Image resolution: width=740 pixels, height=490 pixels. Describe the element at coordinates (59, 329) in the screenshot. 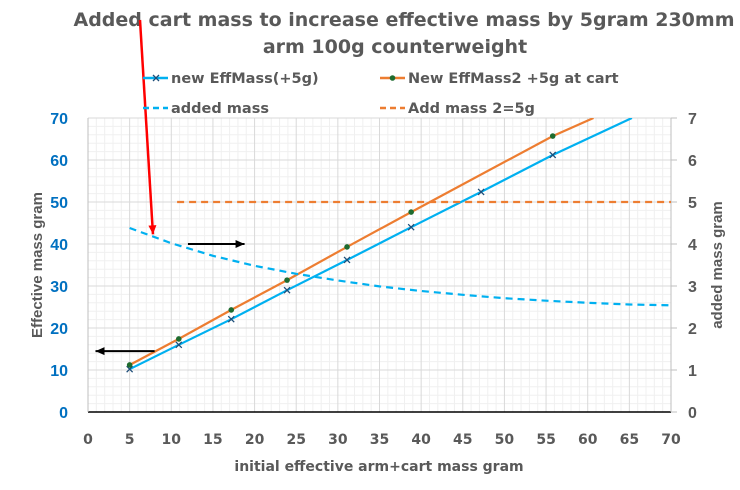

I see `y-tick-label-left: 20` at that location.